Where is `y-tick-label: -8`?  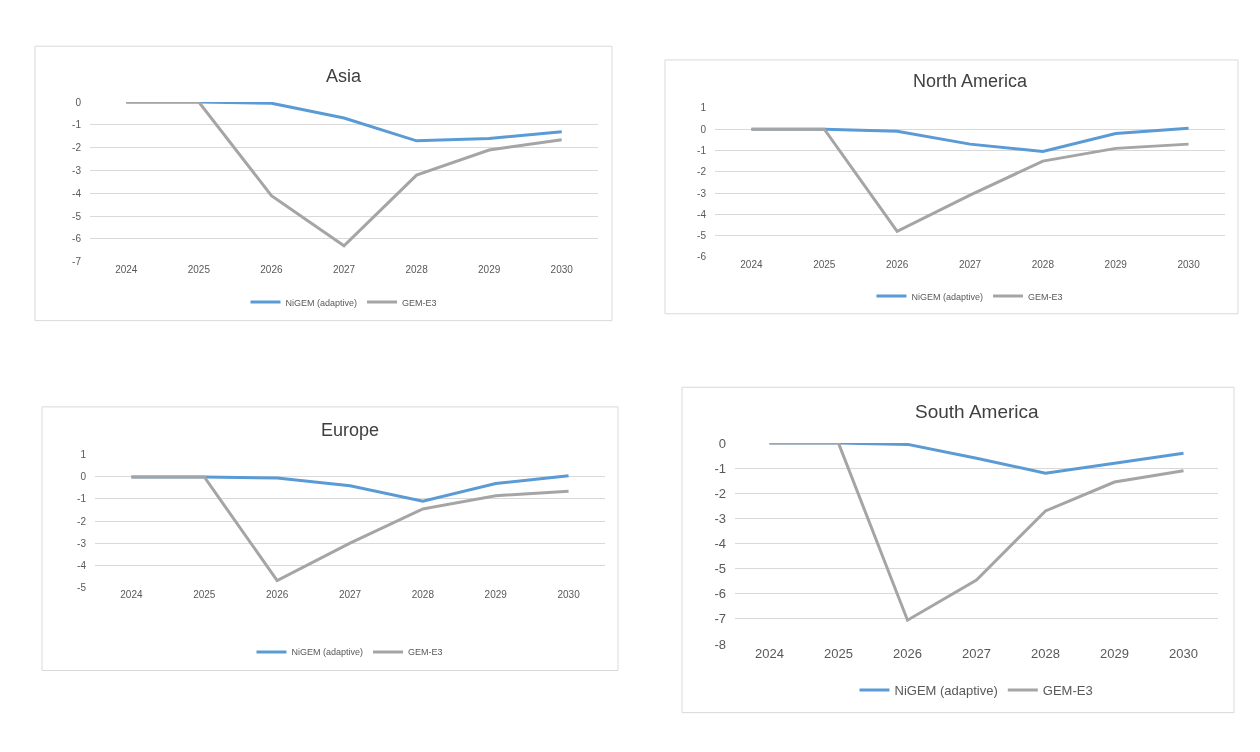 y-tick-label: -8 is located at coordinates (720, 644).